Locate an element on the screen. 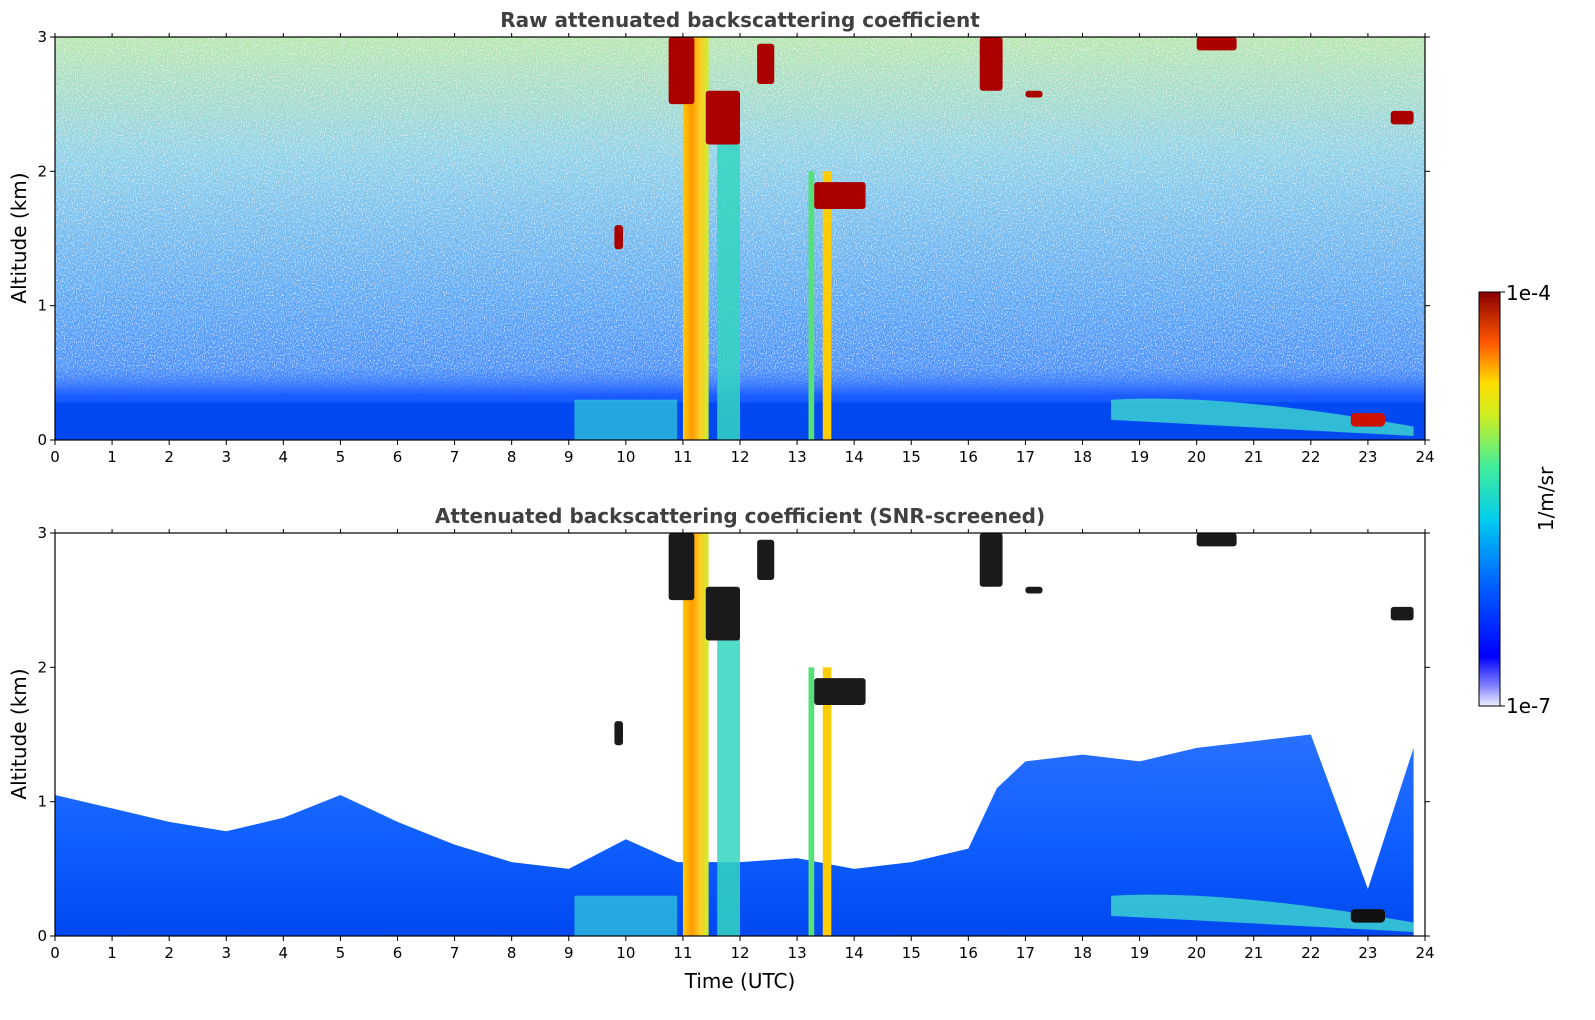 The height and width of the screenshot is (1020, 1595). y-axis-label-raw: Altitude (km) is located at coordinates (19, 237).